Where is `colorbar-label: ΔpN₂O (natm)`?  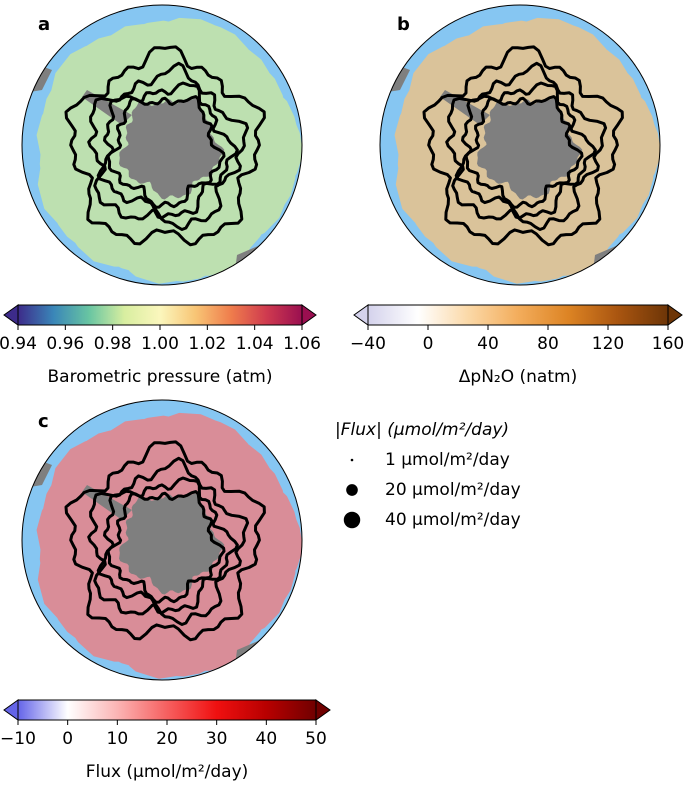 colorbar-label: ΔpN₂O (natm) is located at coordinates (518, 377).